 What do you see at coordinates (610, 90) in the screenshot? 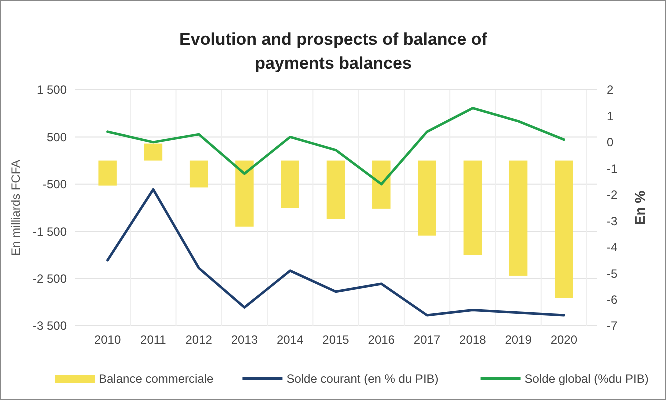
I see `y2-tick-label: 2` at bounding box center [610, 90].